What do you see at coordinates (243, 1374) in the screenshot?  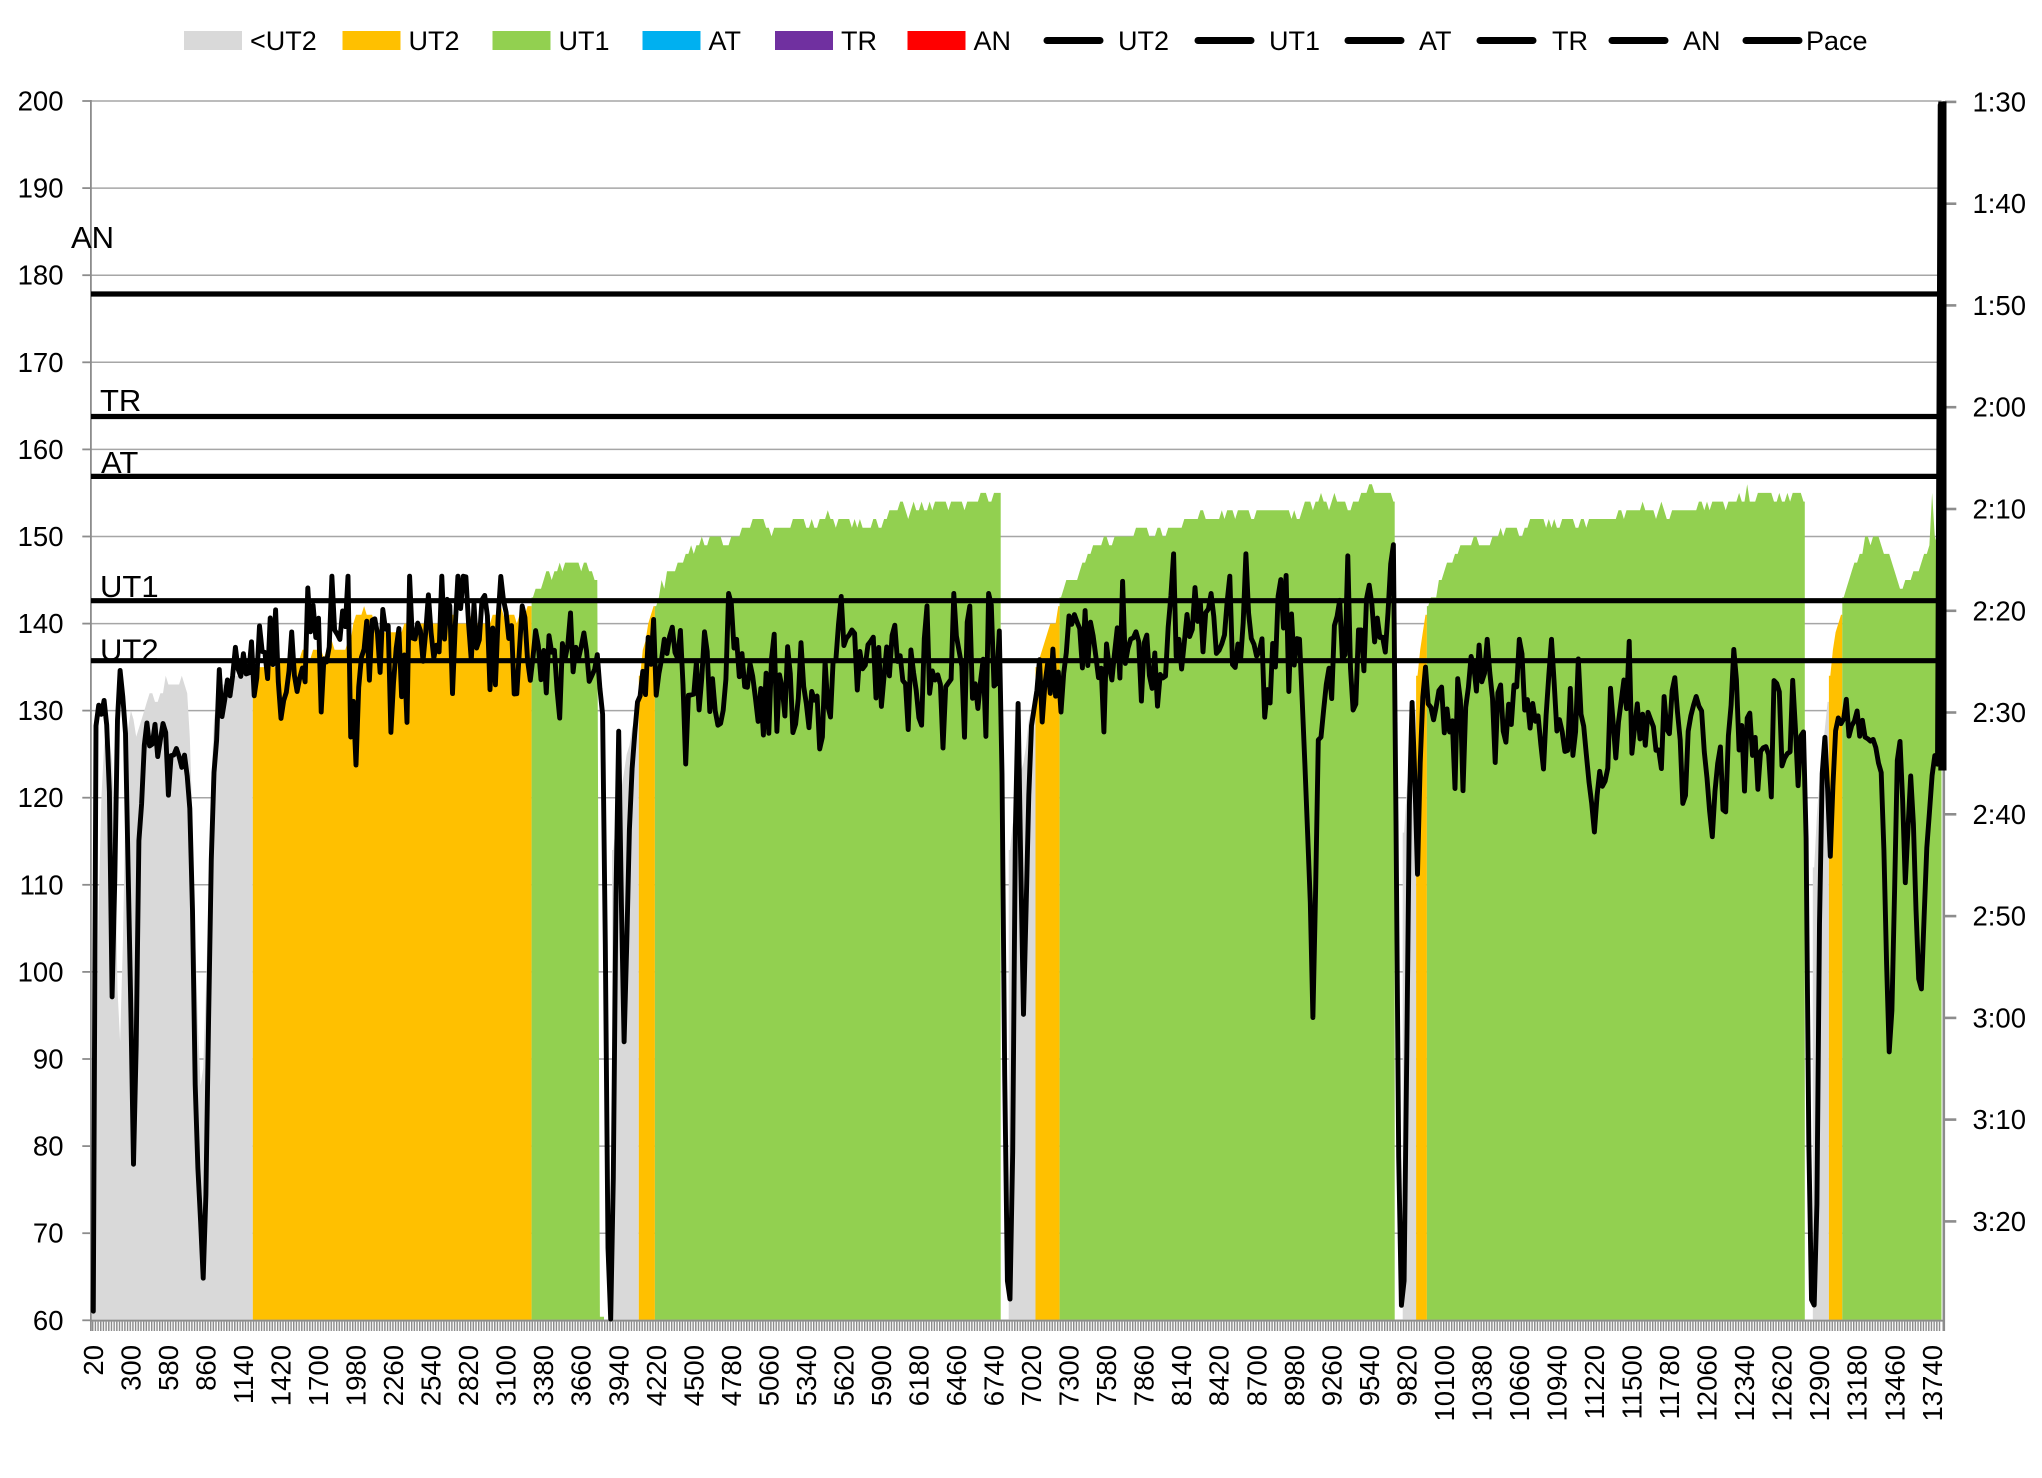 I see `svg-text: 1140` at bounding box center [243, 1374].